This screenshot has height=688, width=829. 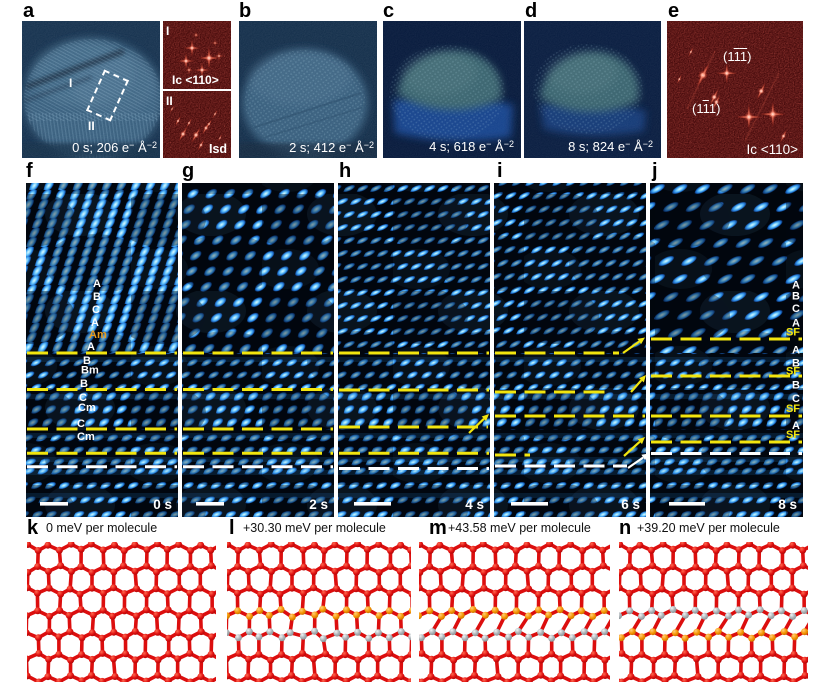 What do you see at coordinates (630, 504) in the screenshot?
I see `svg-text: 6 s` at bounding box center [630, 504].